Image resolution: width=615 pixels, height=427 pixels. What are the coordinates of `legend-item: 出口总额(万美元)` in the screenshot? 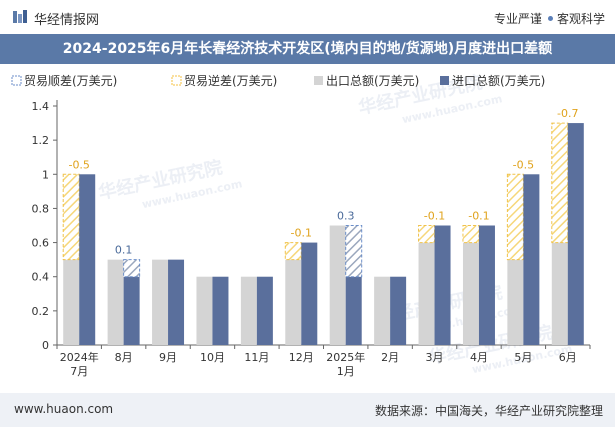 It's located at (366, 81).